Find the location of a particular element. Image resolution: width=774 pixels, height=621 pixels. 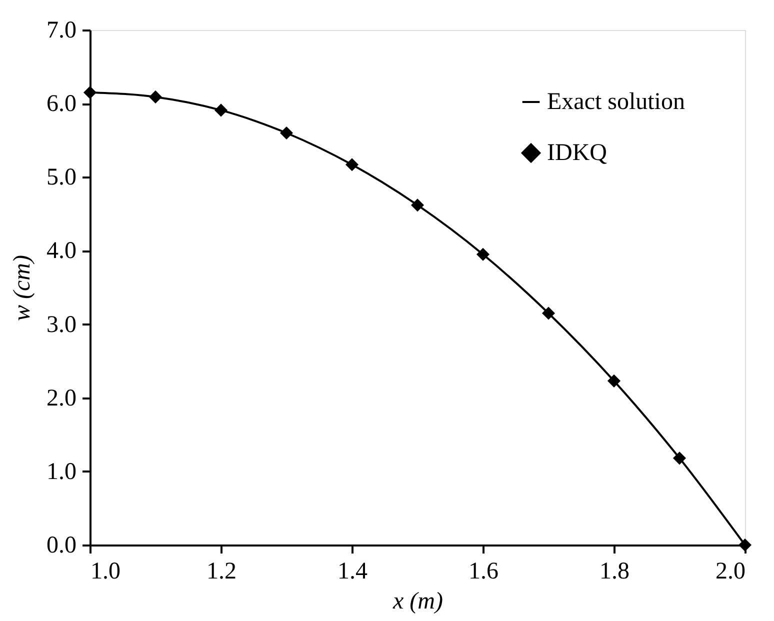

y-tick-label: 6.0 is located at coordinates (61, 104).